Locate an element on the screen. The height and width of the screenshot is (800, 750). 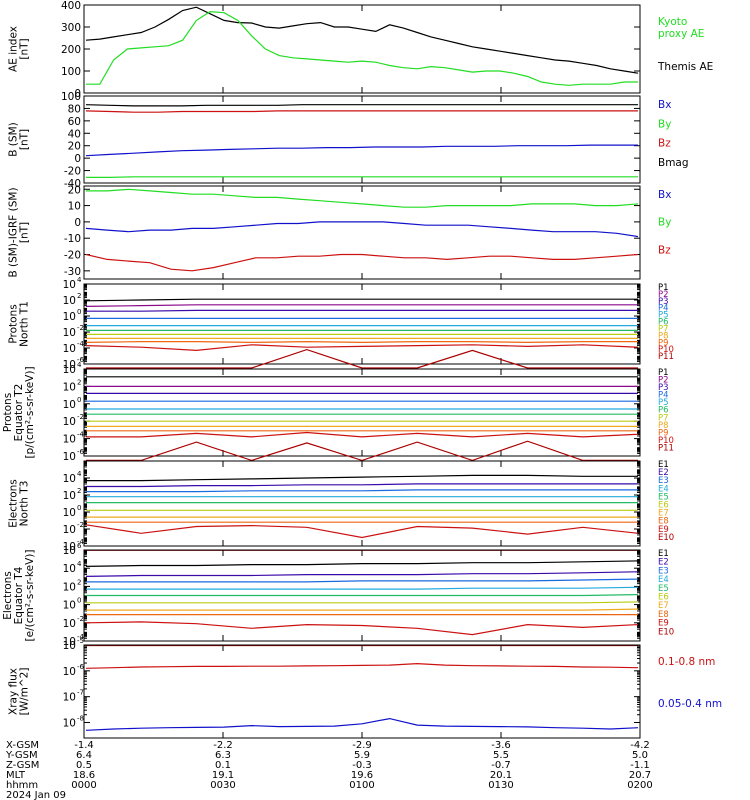
y-axis-label-line: North T1 is located at coordinates (25, 324).